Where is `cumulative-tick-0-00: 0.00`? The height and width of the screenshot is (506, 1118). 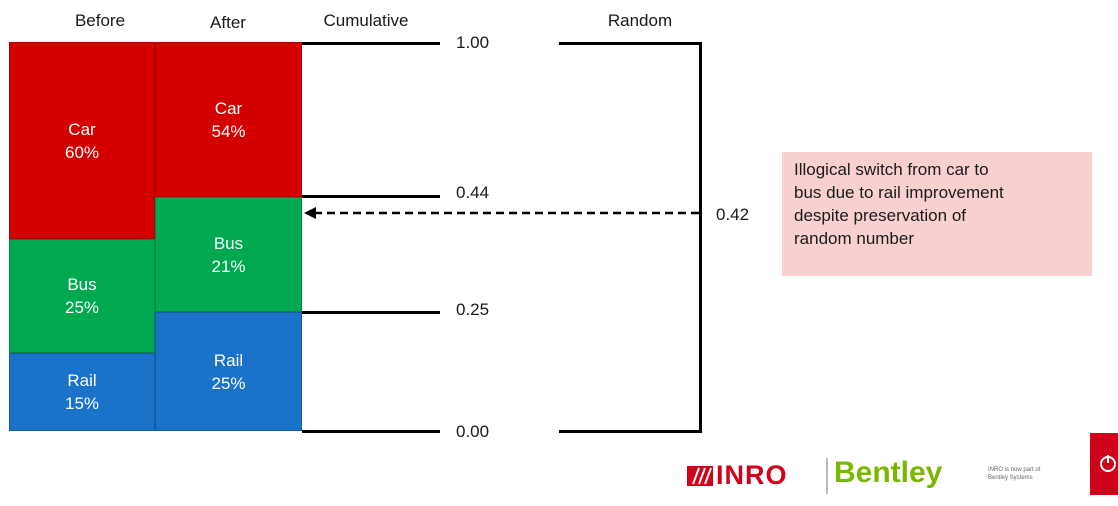
cumulative-tick-0-00: 0.00 is located at coordinates (473, 431).